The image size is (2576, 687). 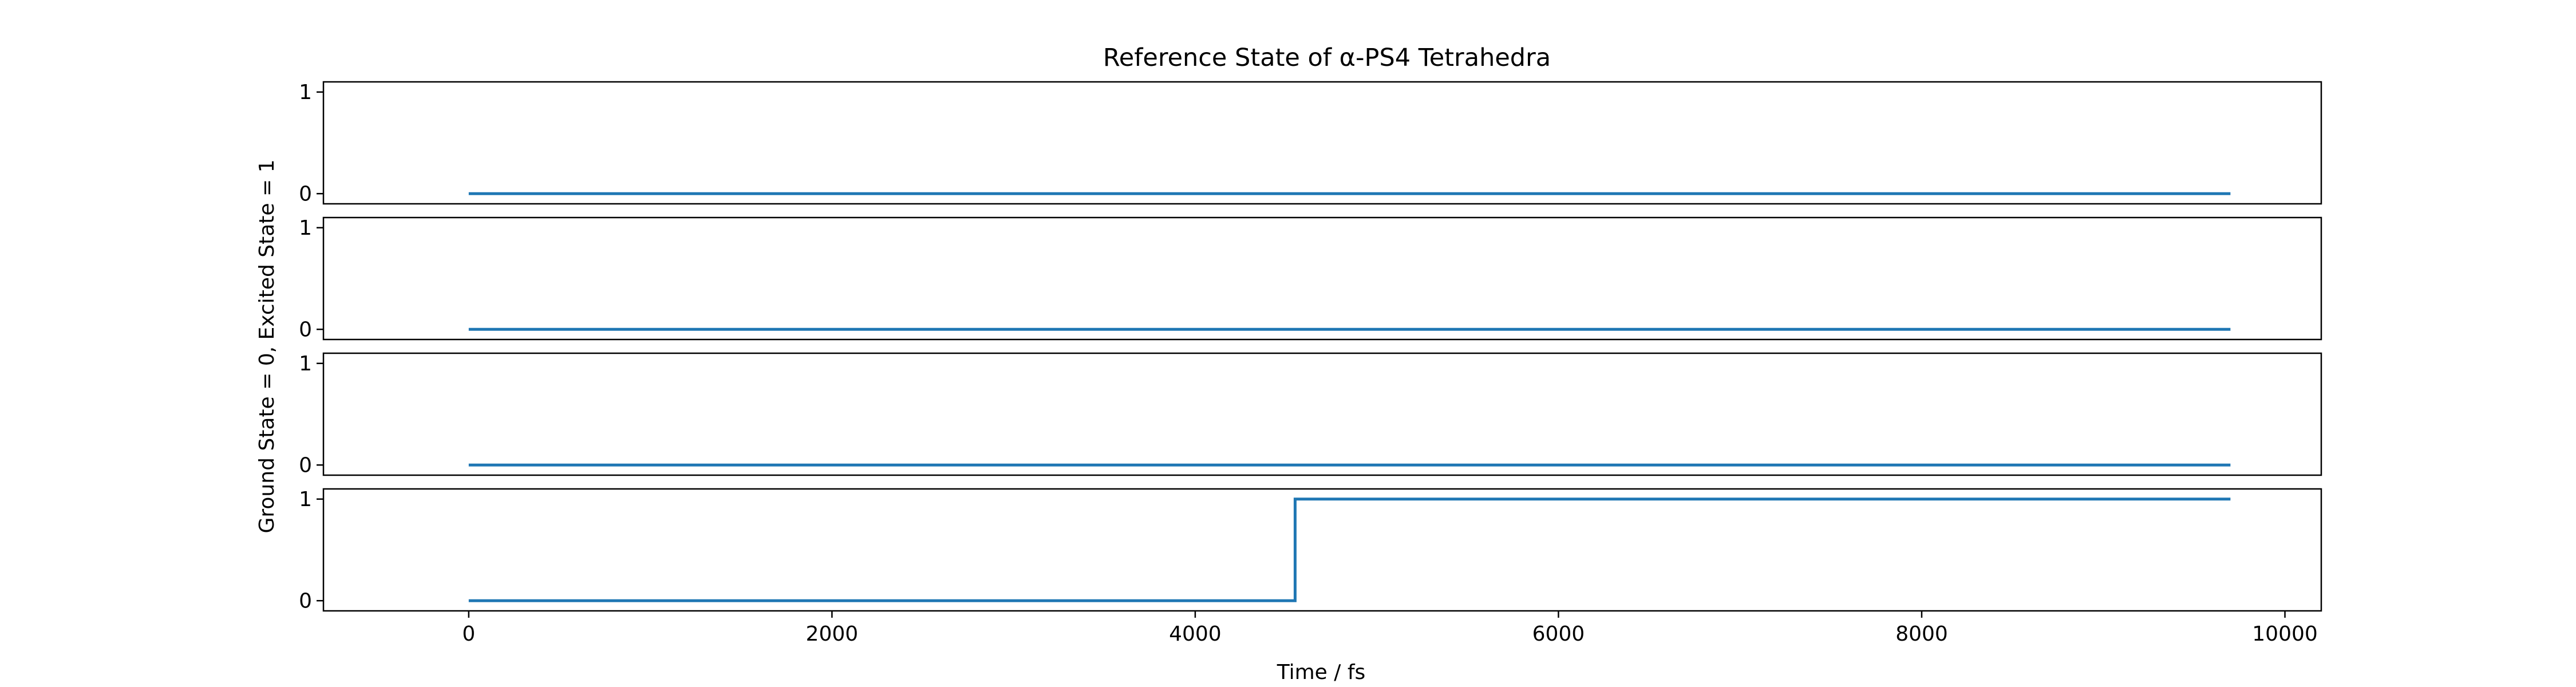 I want to click on subplot-3: 01, so click(x=1310, y=415).